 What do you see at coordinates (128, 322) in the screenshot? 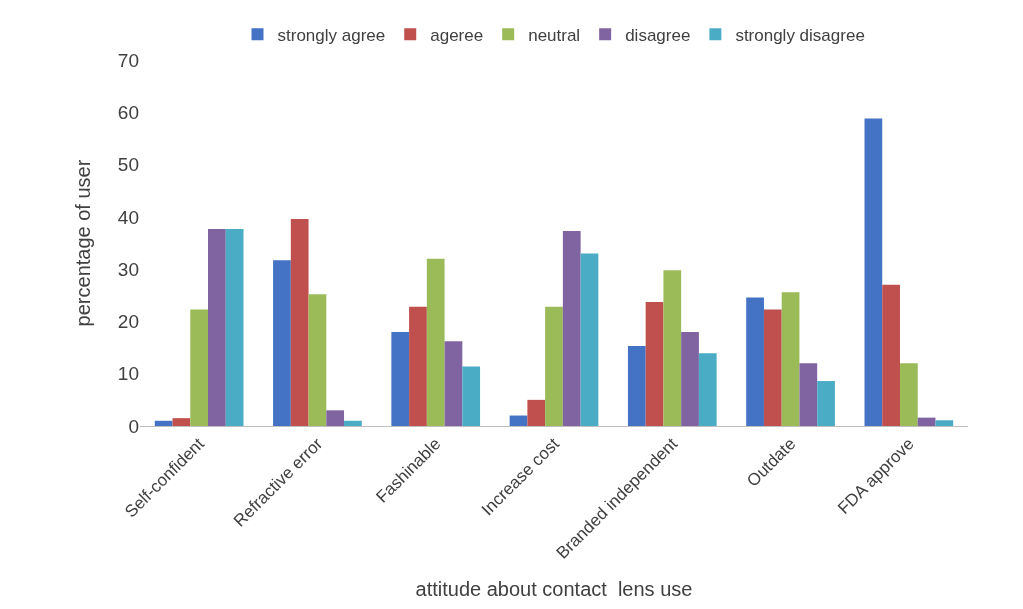
I see `y-tick-label: 20` at bounding box center [128, 322].